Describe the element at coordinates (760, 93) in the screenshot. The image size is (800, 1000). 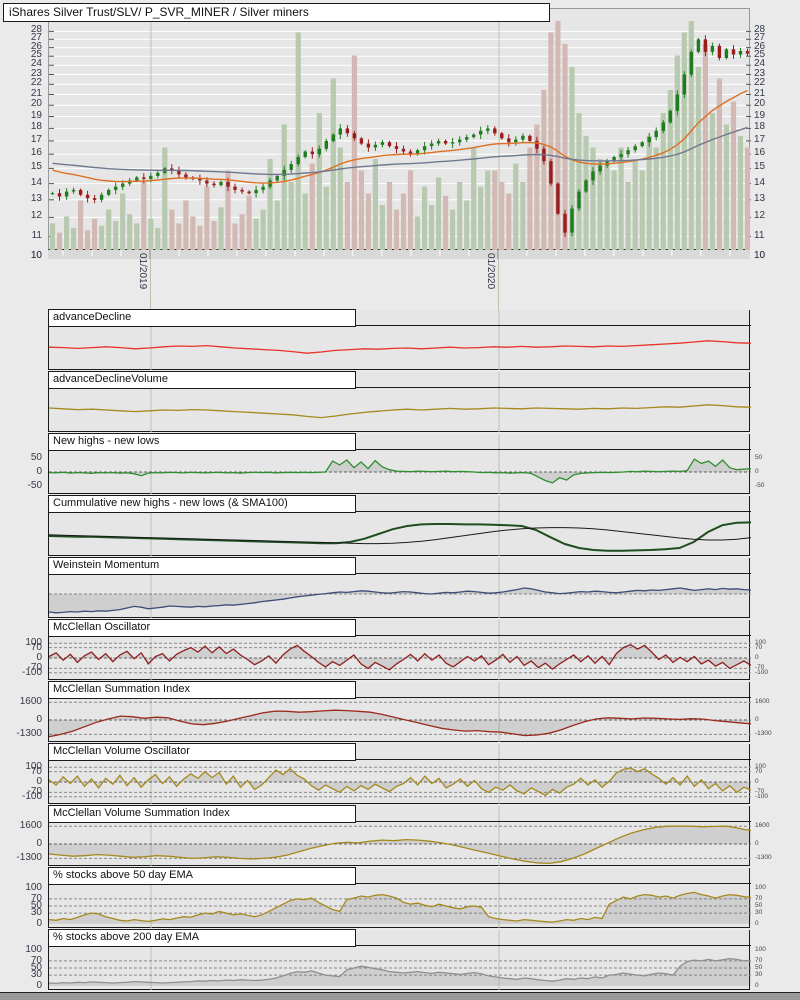
I see `price-tick-right: 21` at that location.